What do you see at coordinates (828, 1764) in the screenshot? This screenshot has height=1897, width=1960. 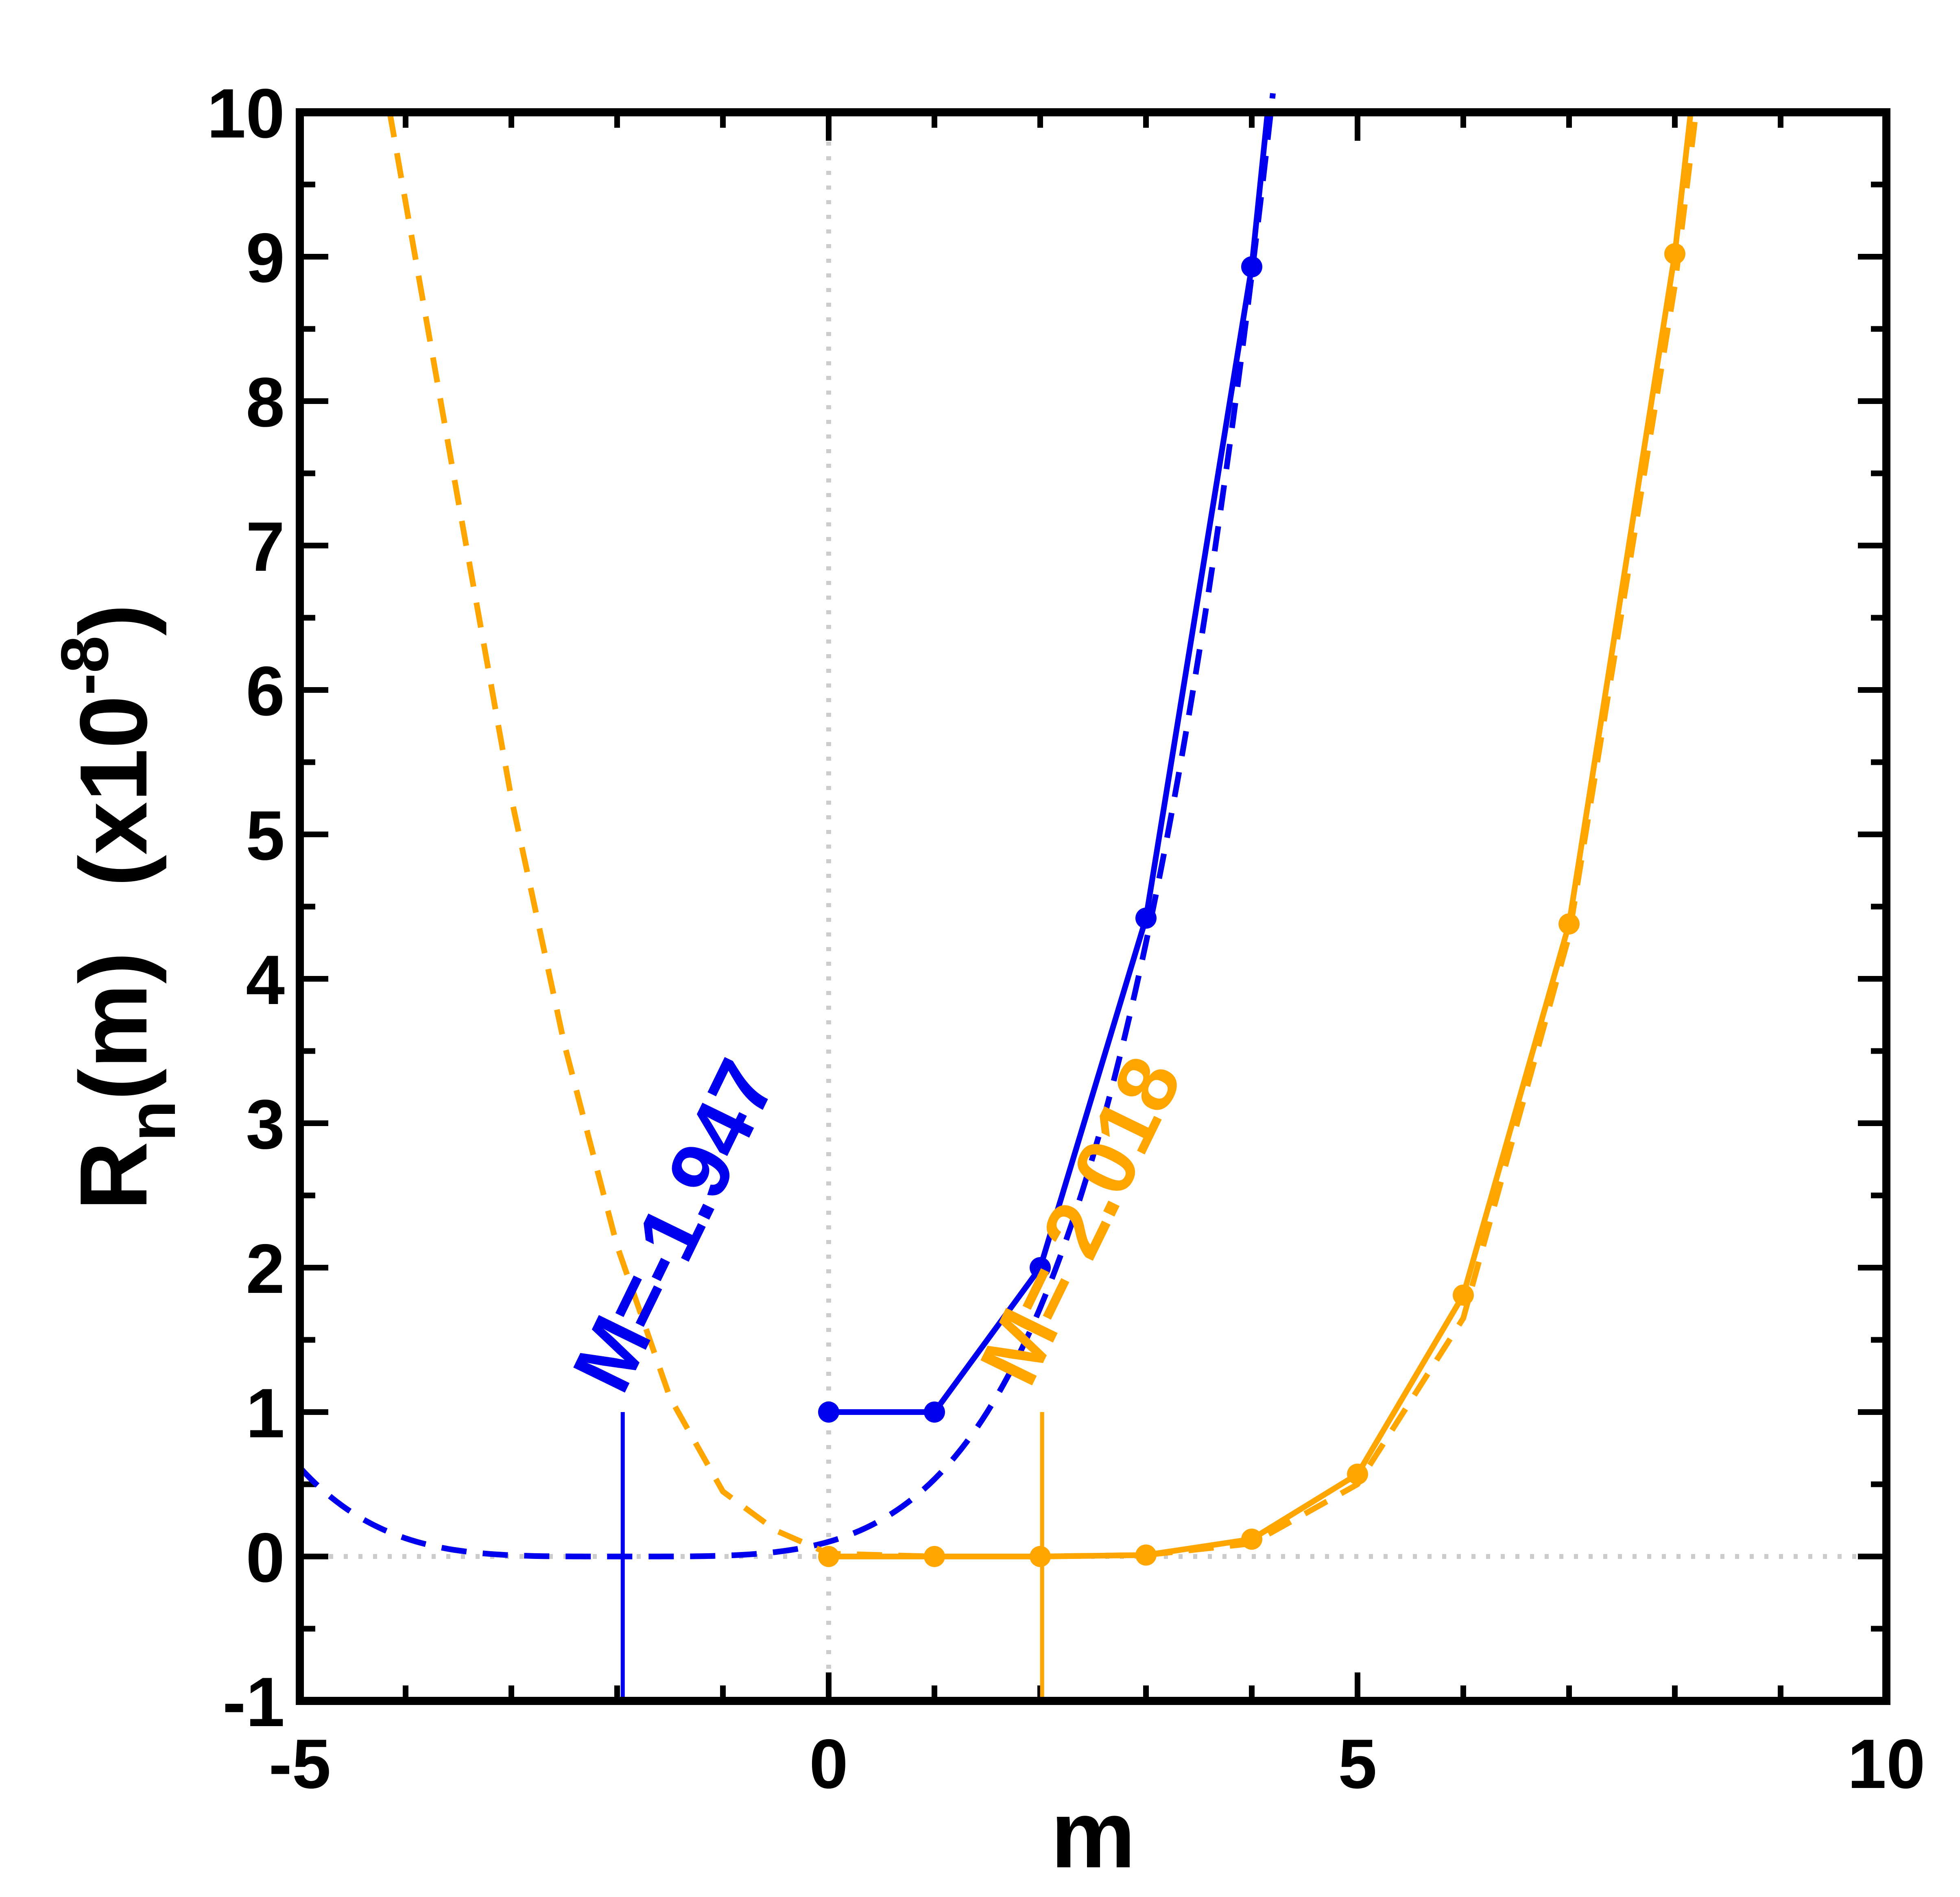 I see `x-tick-label: 0` at bounding box center [828, 1764].